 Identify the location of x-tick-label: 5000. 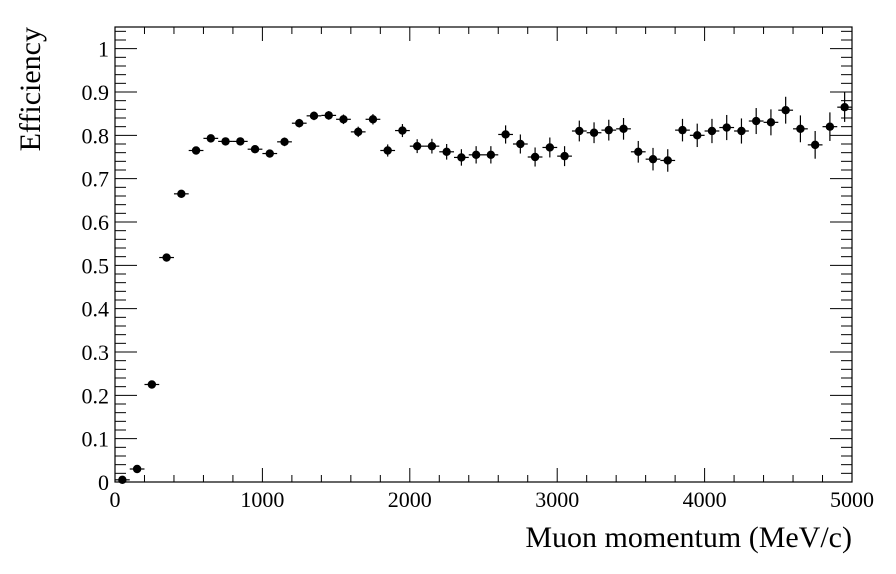
(852, 499).